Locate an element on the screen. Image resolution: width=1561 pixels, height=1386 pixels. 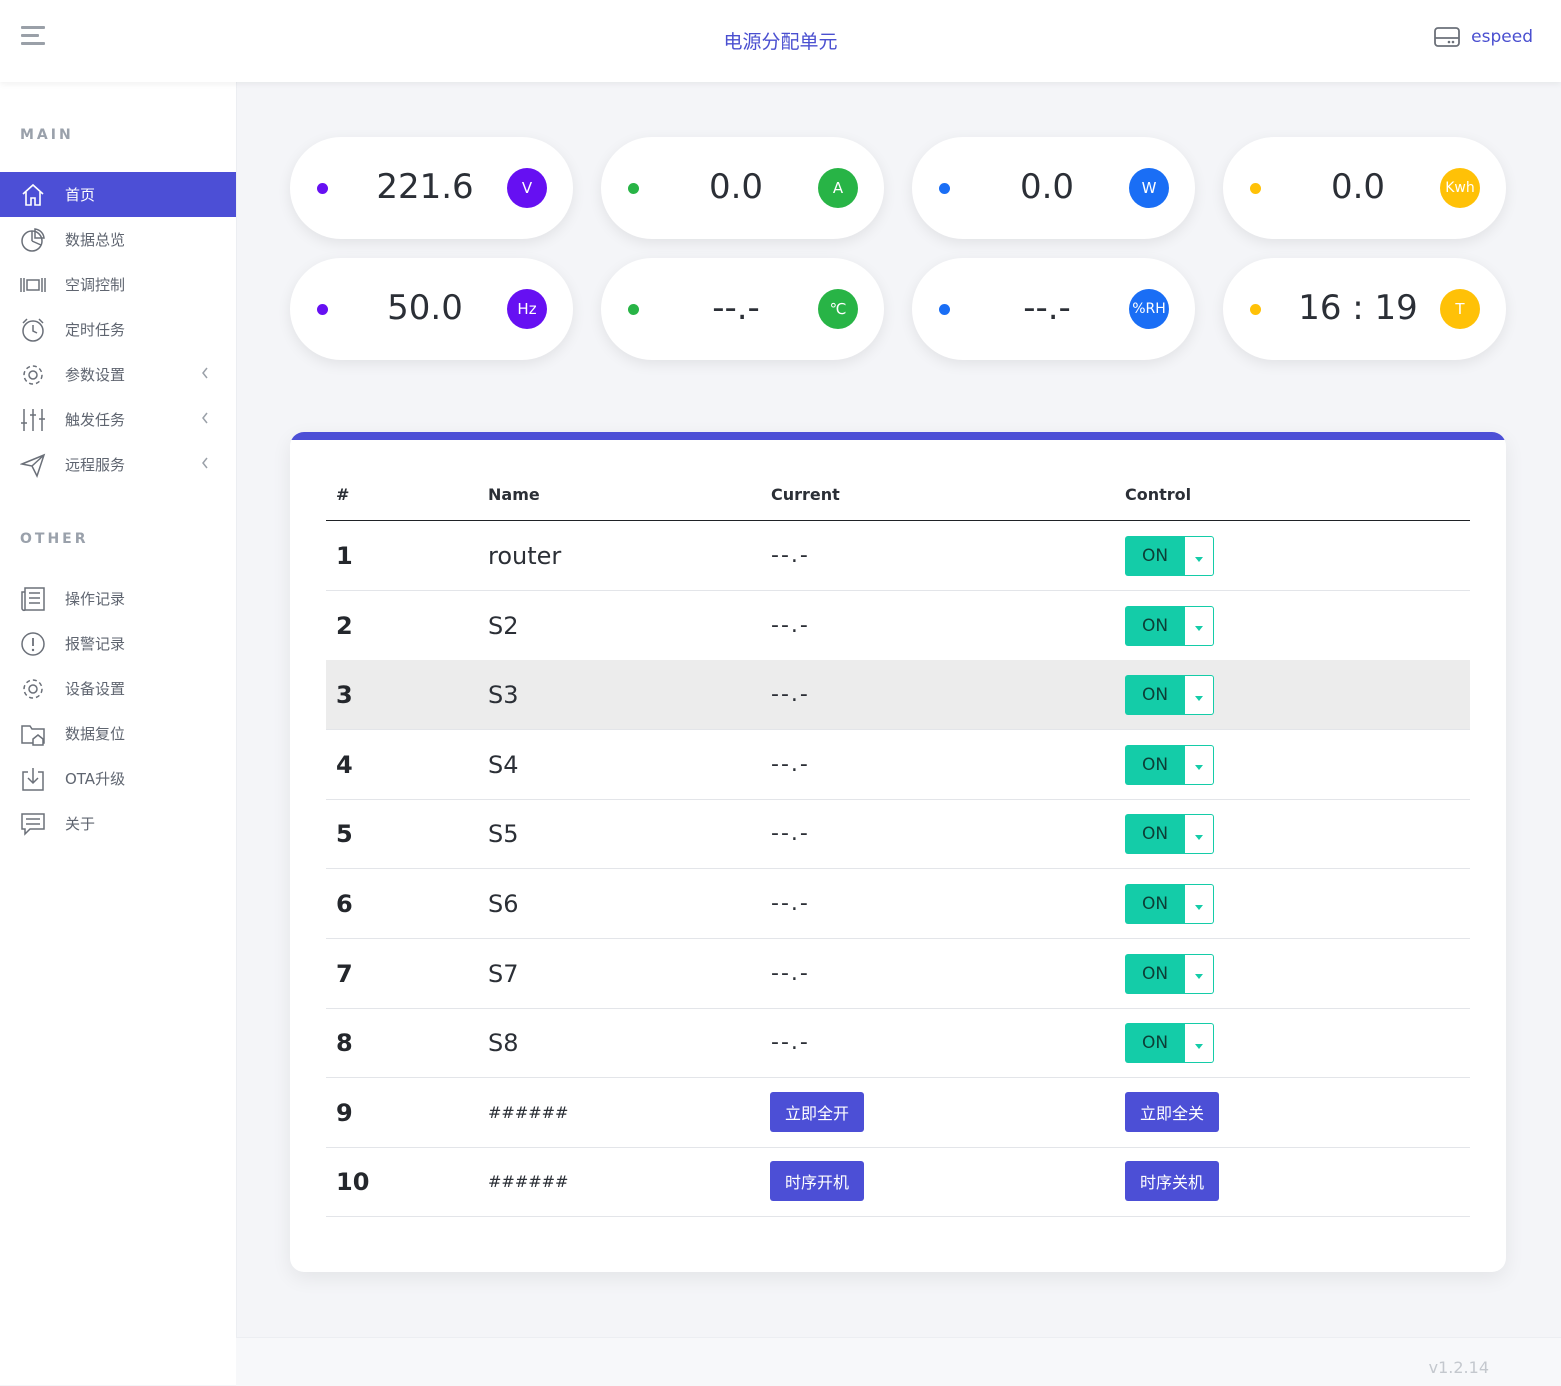
top-header: 电源分配单元 espeed is located at coordinates (780, 41).